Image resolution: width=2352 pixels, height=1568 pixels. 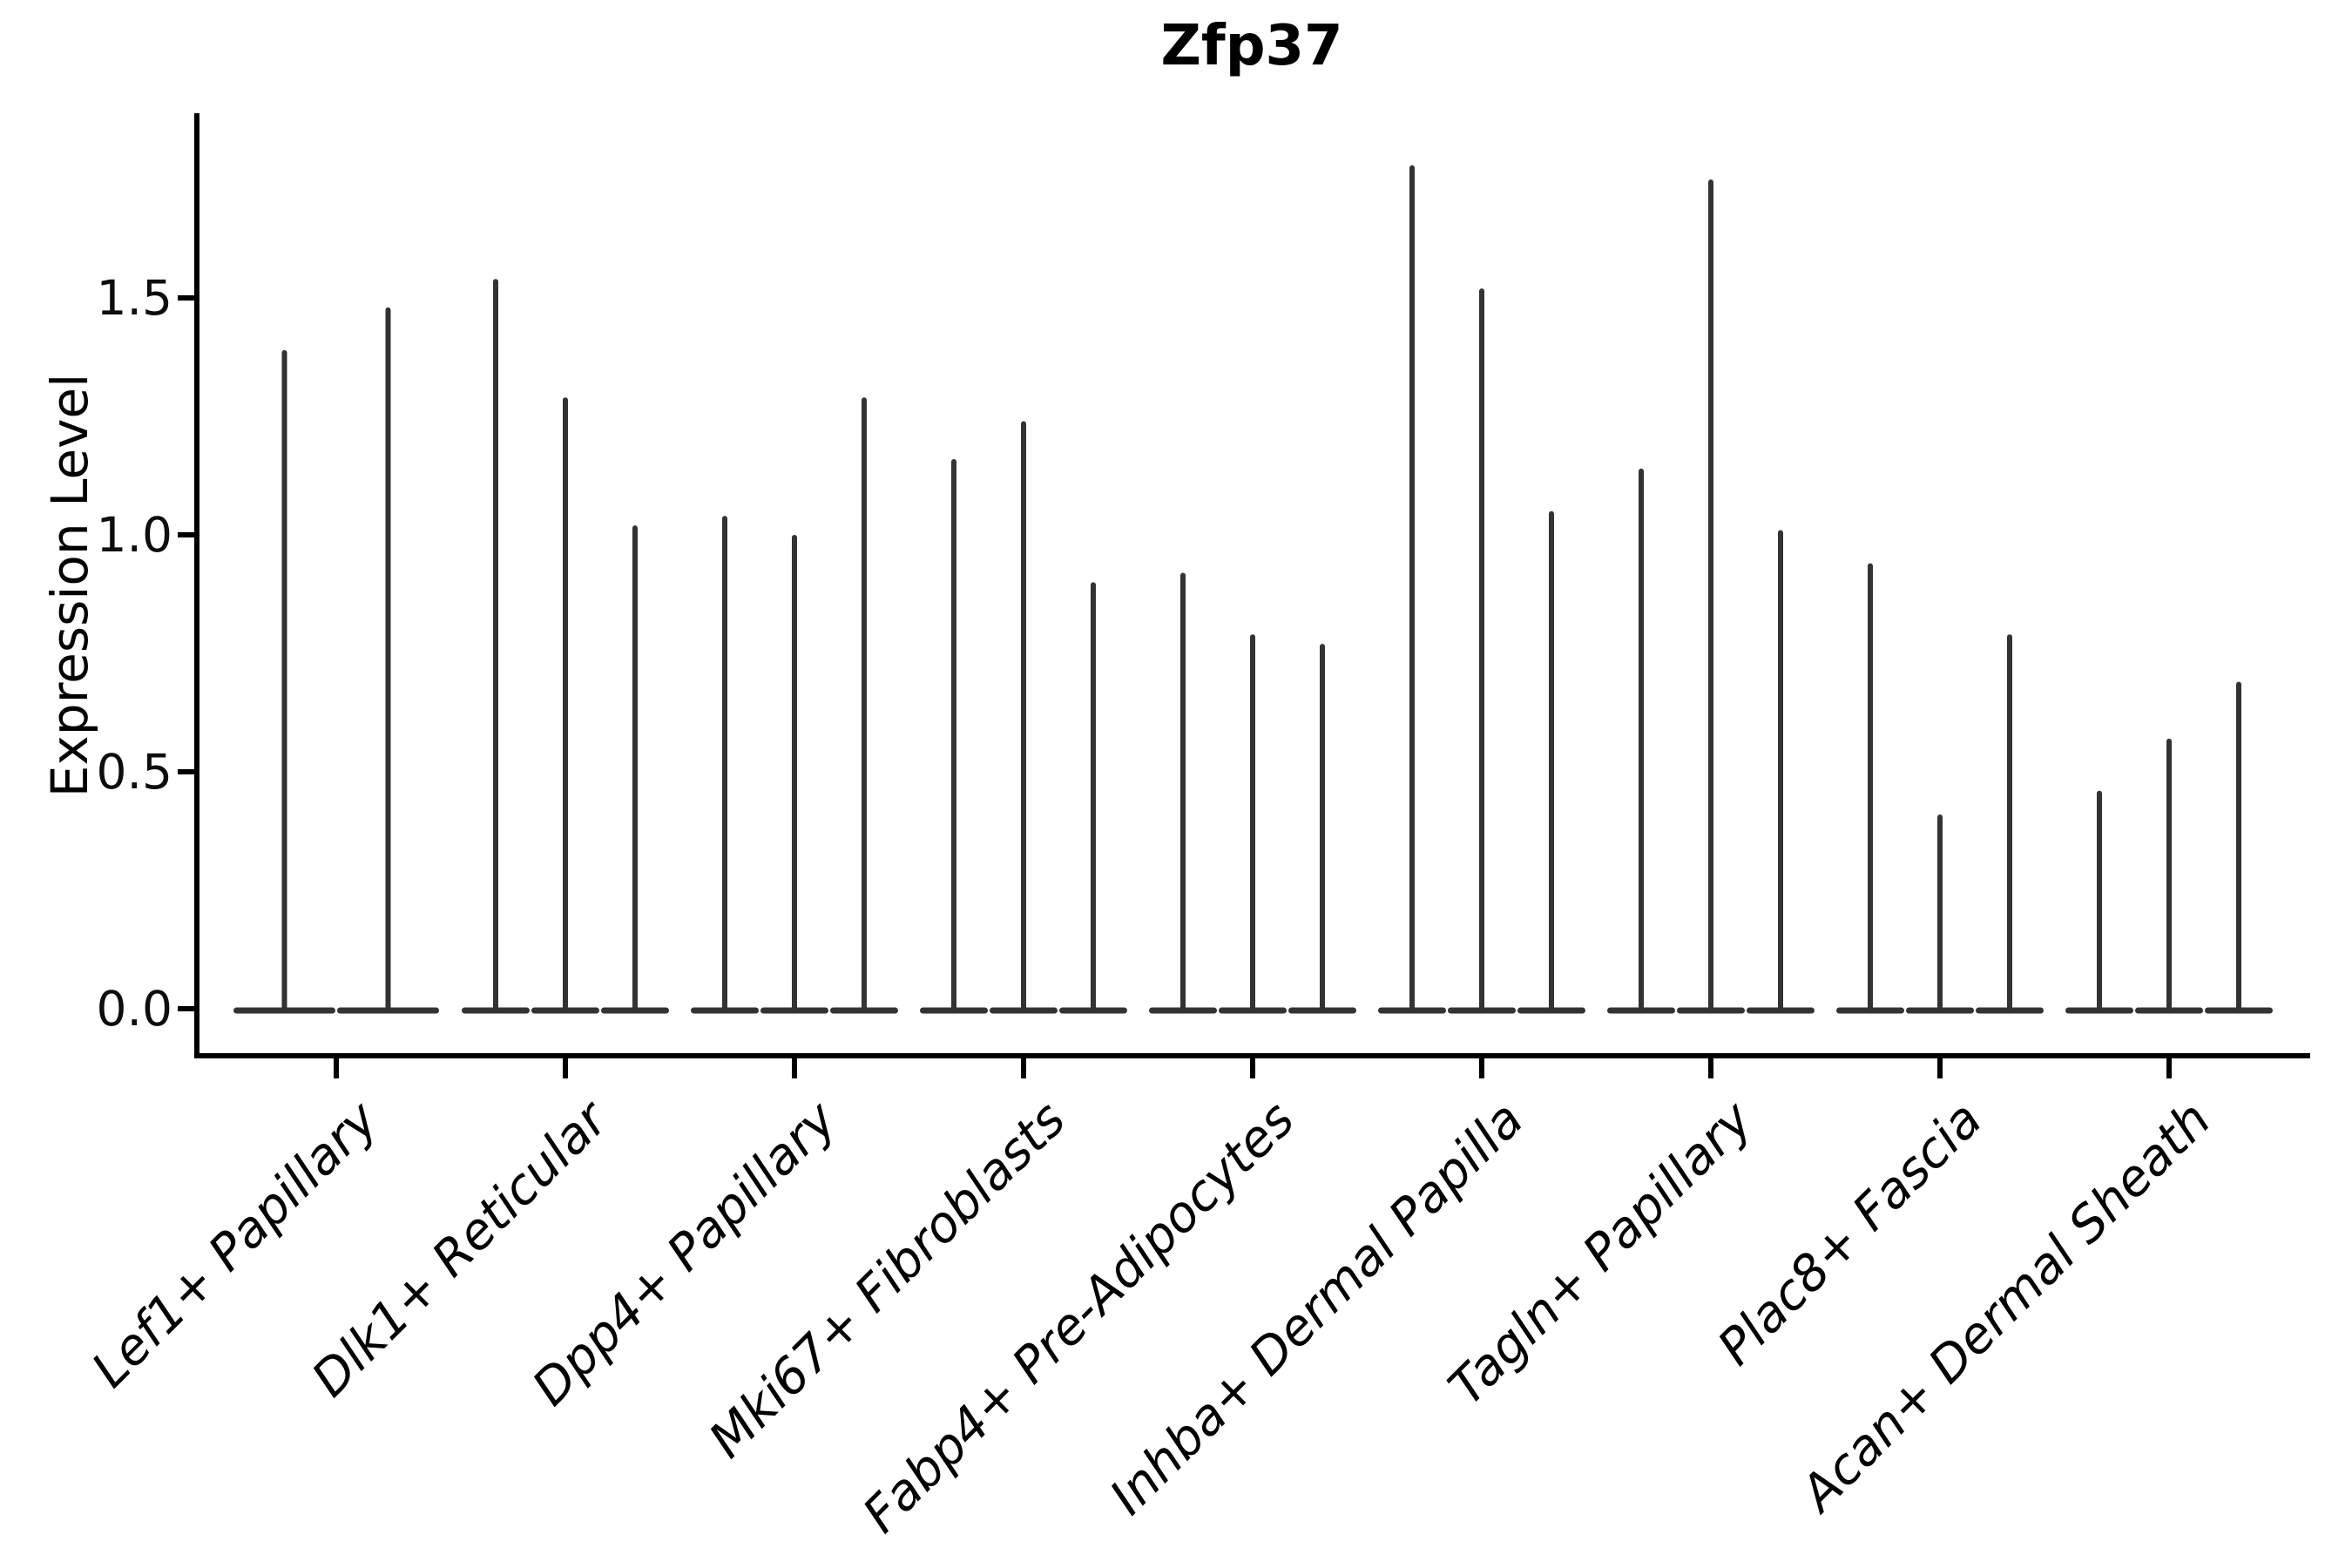 What do you see at coordinates (134, 298) in the screenshot?
I see `y-tick-label: 1.5` at bounding box center [134, 298].